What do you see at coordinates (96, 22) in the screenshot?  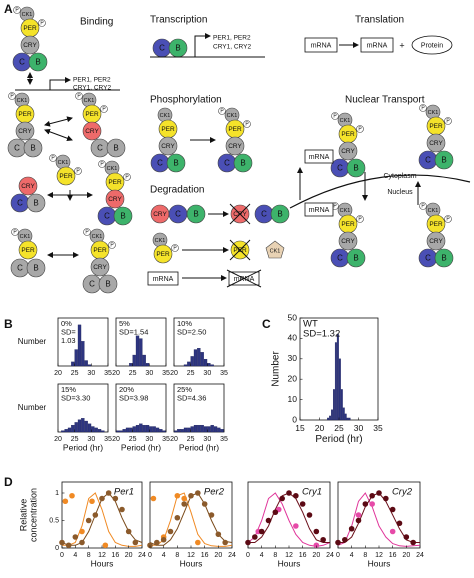 I see `section-title: Binding` at bounding box center [96, 22].